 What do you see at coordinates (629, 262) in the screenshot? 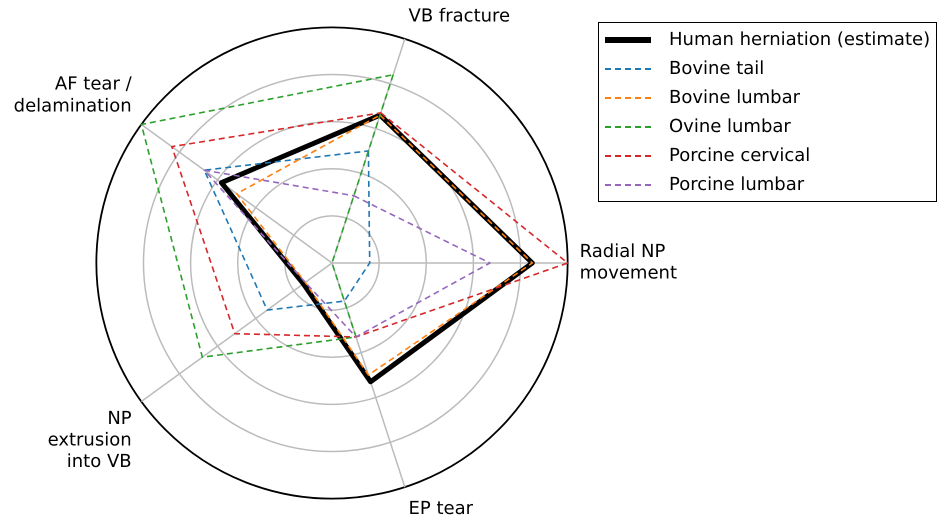
I see `spoke-label: Radial NP movement` at bounding box center [629, 262].